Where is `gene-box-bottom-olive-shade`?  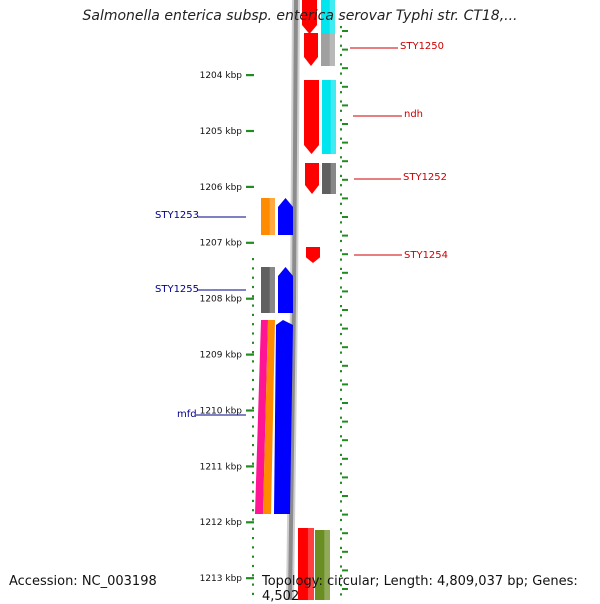
gene-box-bottom-olive-shade is located at coordinates (327, 565).